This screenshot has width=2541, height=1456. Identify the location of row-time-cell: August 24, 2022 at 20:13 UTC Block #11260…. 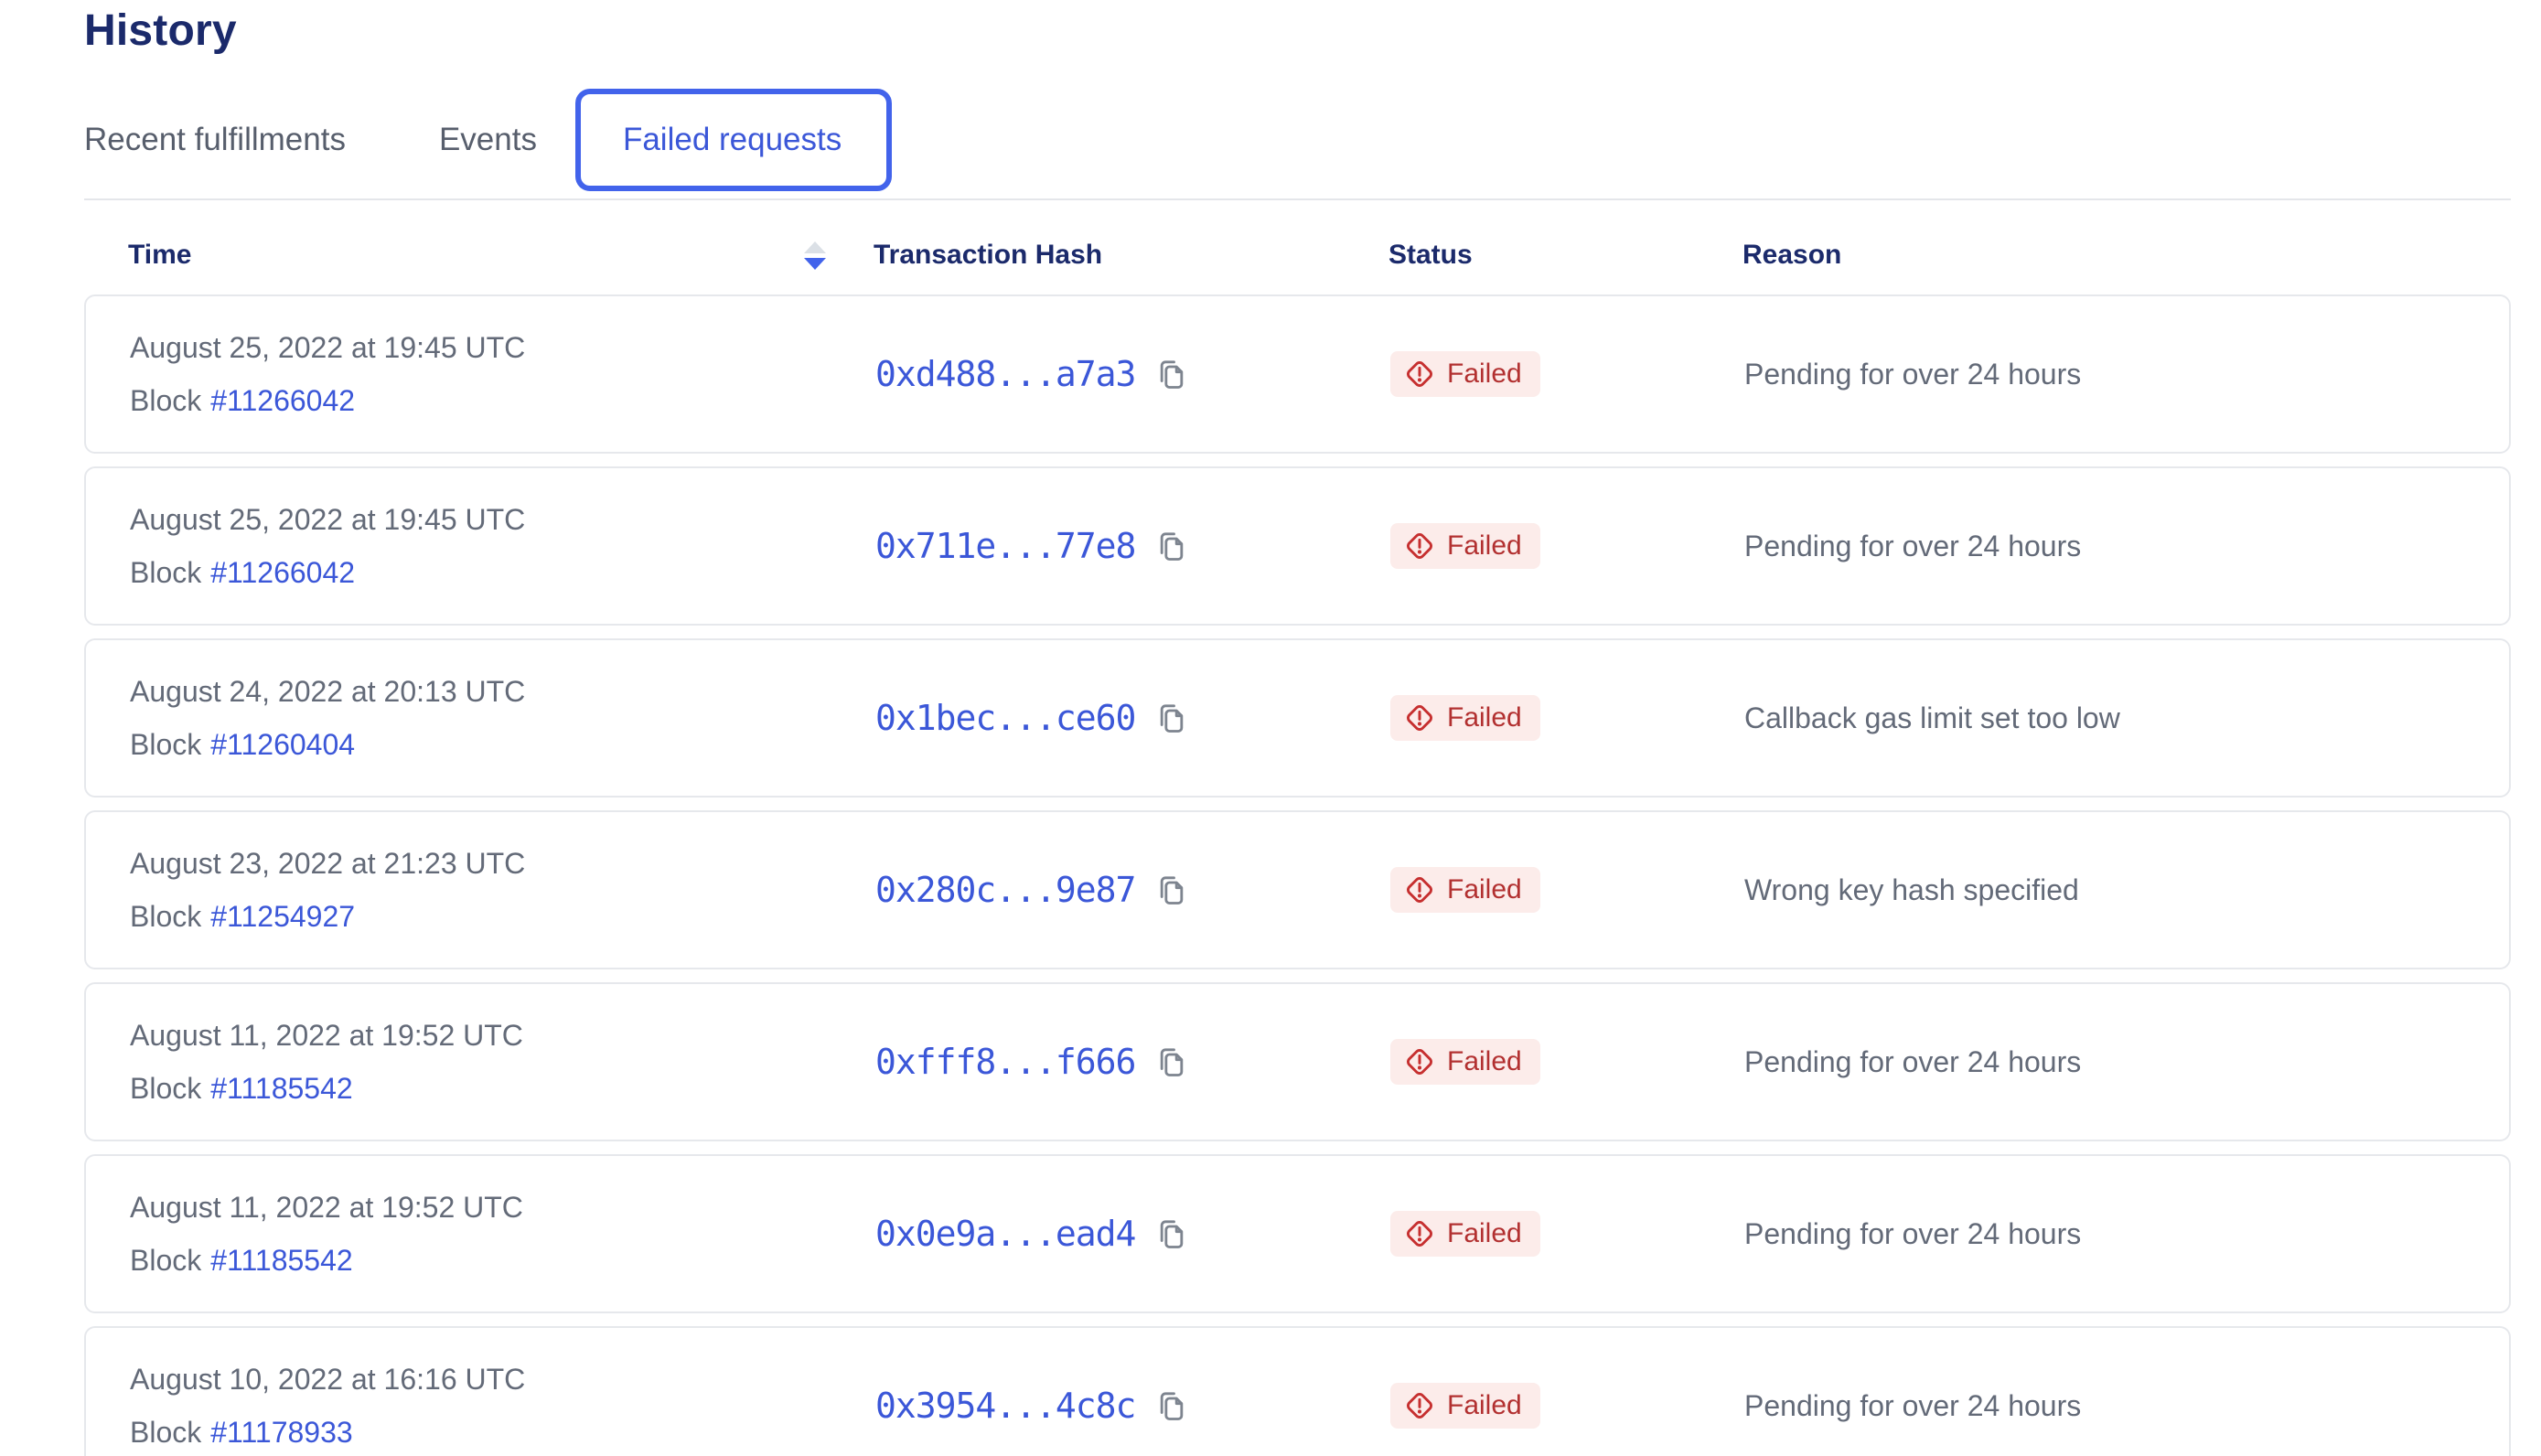
(503, 718).